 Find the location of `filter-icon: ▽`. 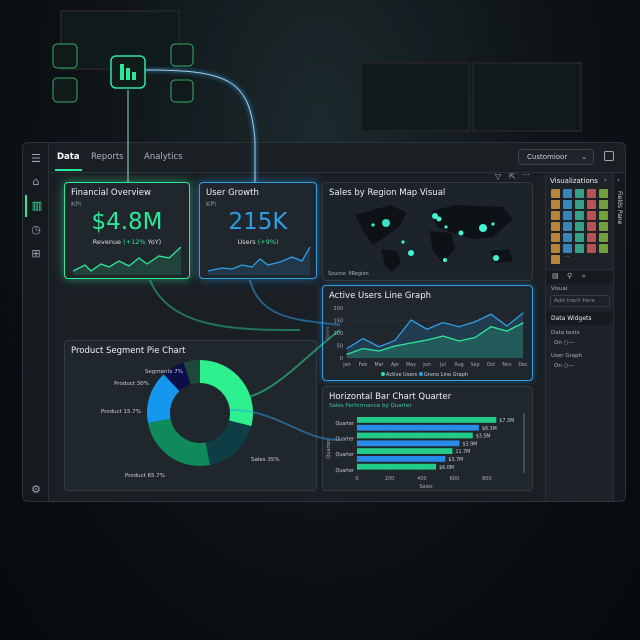

filter-icon: ▽ is located at coordinates (498, 176).